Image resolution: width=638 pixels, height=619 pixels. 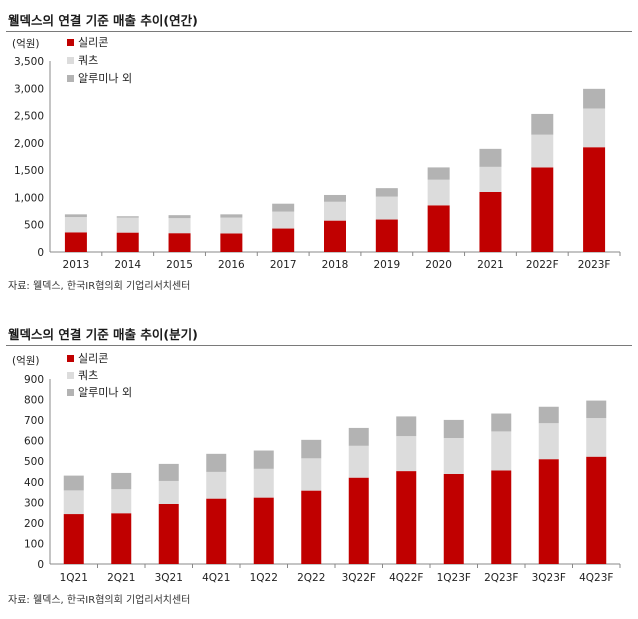 What do you see at coordinates (438, 265) in the screenshot?
I see `x-tick-label: 2020` at bounding box center [438, 265].